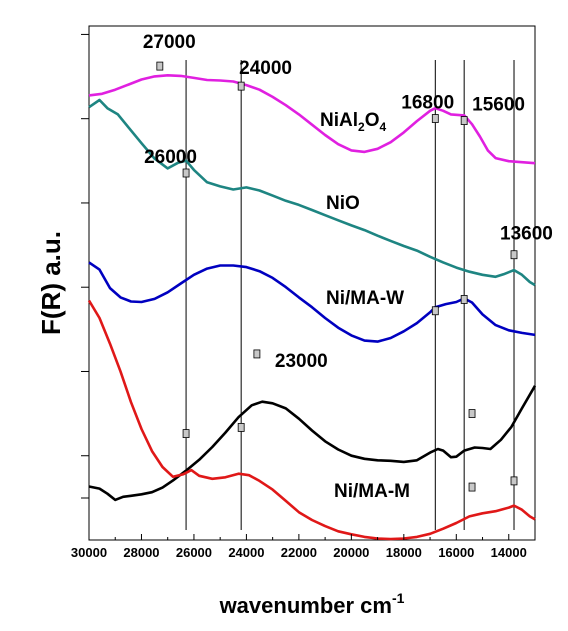 Image resolution: width=568 pixels, height=631 pixels. I want to click on series-label-ni-ma-w: Ni/MA-W, so click(365, 298).